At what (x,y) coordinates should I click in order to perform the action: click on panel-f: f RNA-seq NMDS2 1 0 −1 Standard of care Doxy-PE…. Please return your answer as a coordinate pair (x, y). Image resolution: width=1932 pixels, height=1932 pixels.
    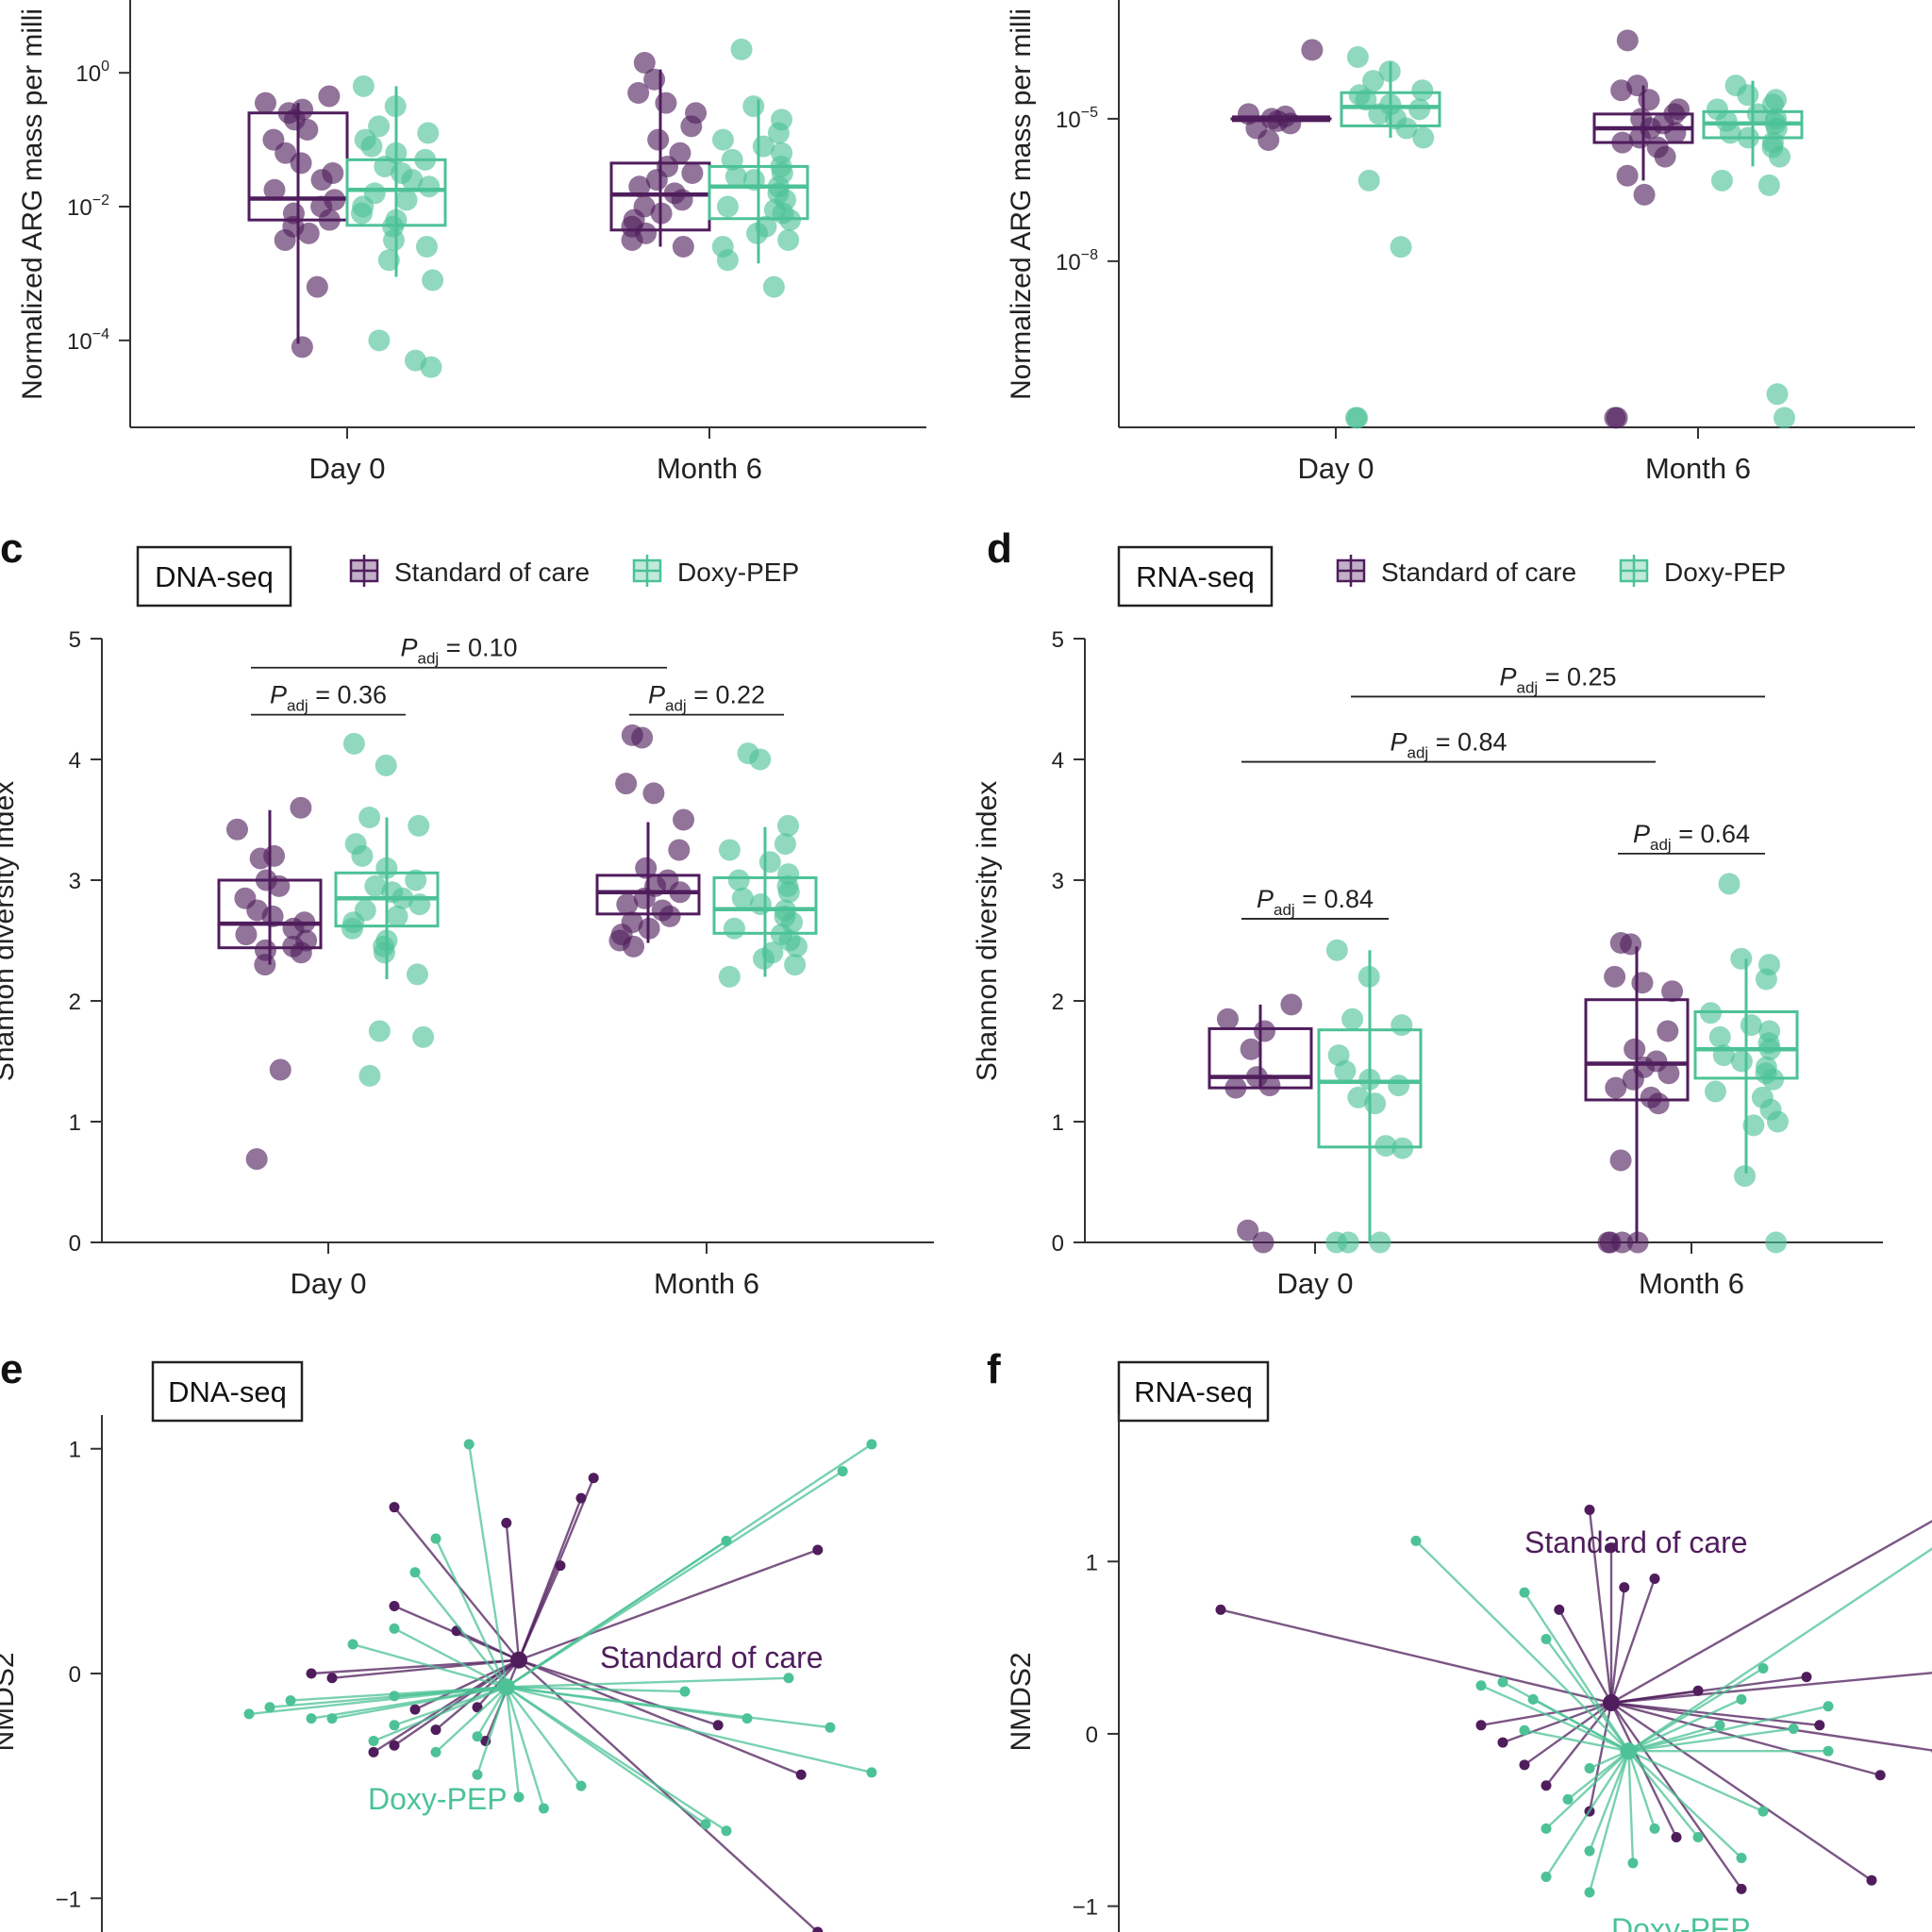
    Looking at the image, I should click on (1459, 1639).